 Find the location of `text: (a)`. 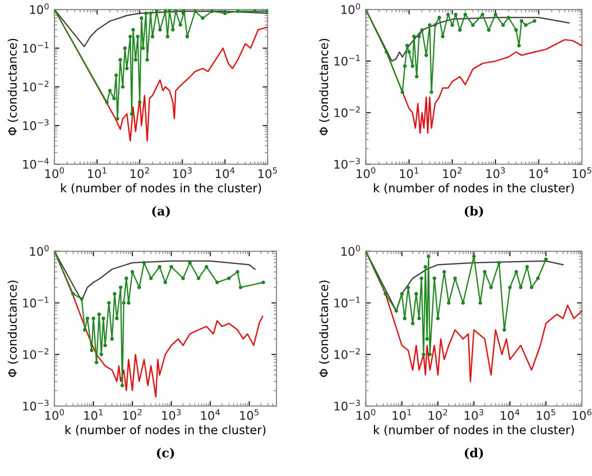

text: (a) is located at coordinates (161, 212).